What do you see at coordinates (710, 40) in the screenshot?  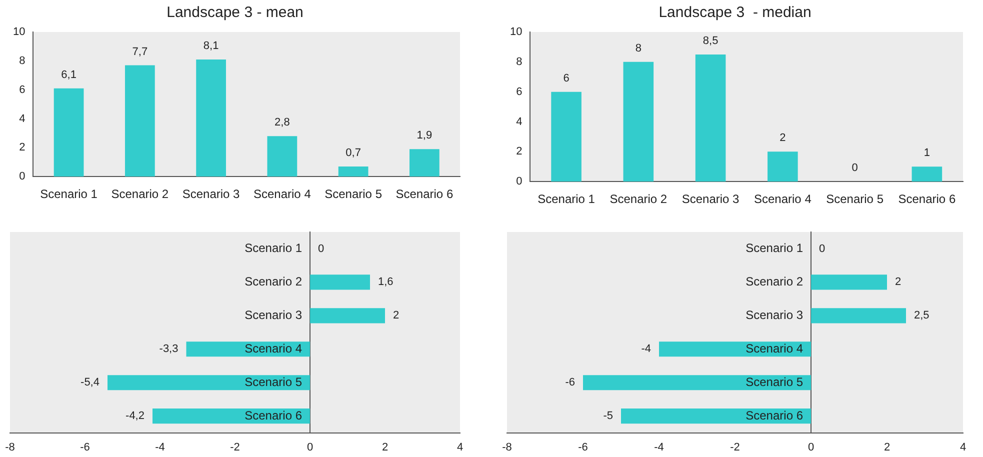 I see `data-label: 8,5` at bounding box center [710, 40].